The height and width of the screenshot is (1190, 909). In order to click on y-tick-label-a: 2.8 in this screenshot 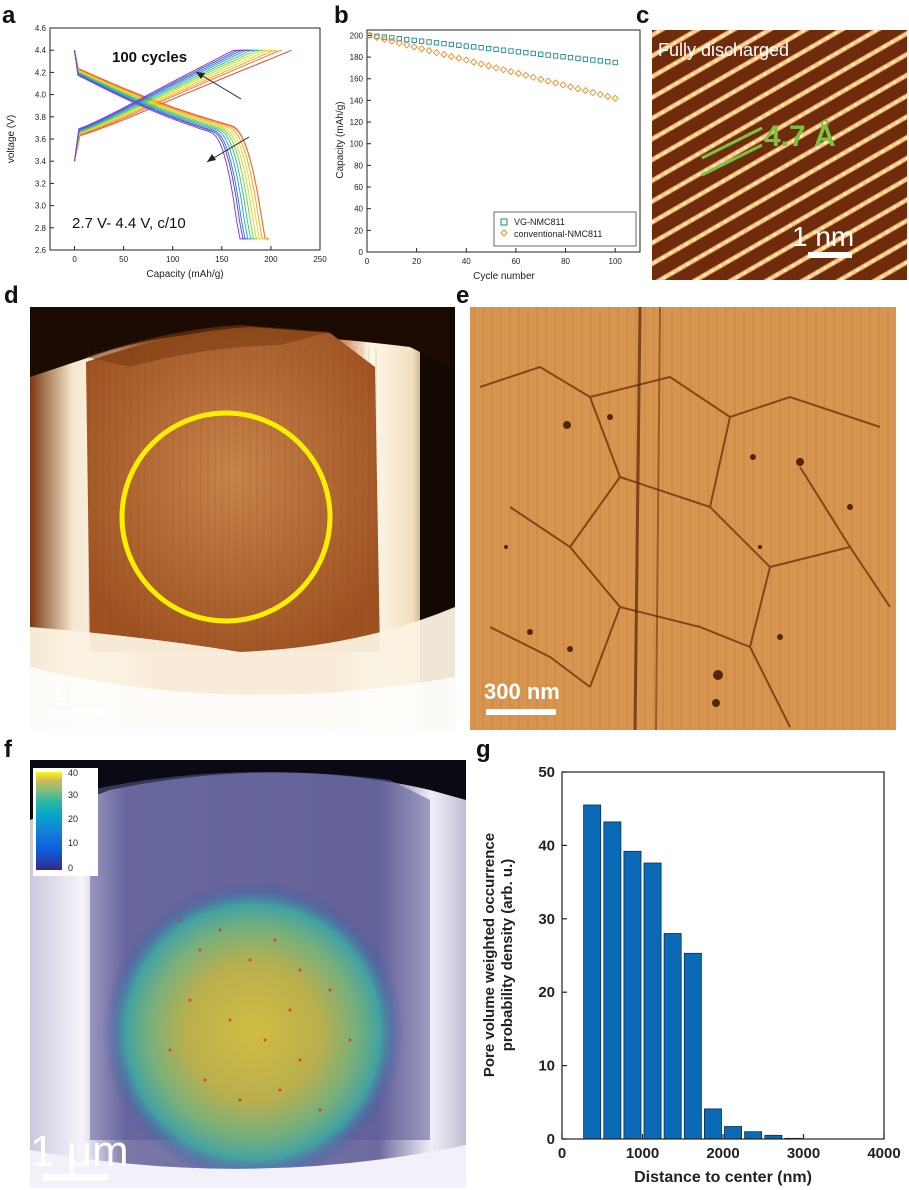, I will do `click(41, 228)`.